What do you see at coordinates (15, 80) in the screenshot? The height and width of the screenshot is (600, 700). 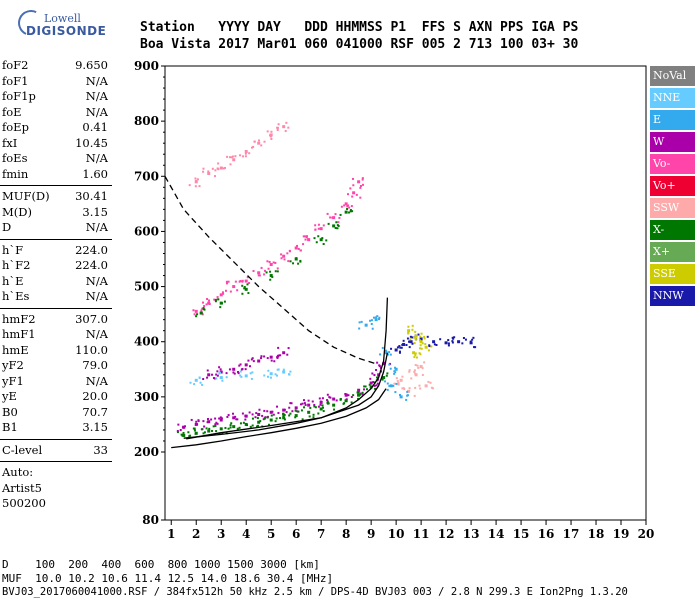 I see `param-name: foF1` at bounding box center [15, 80].